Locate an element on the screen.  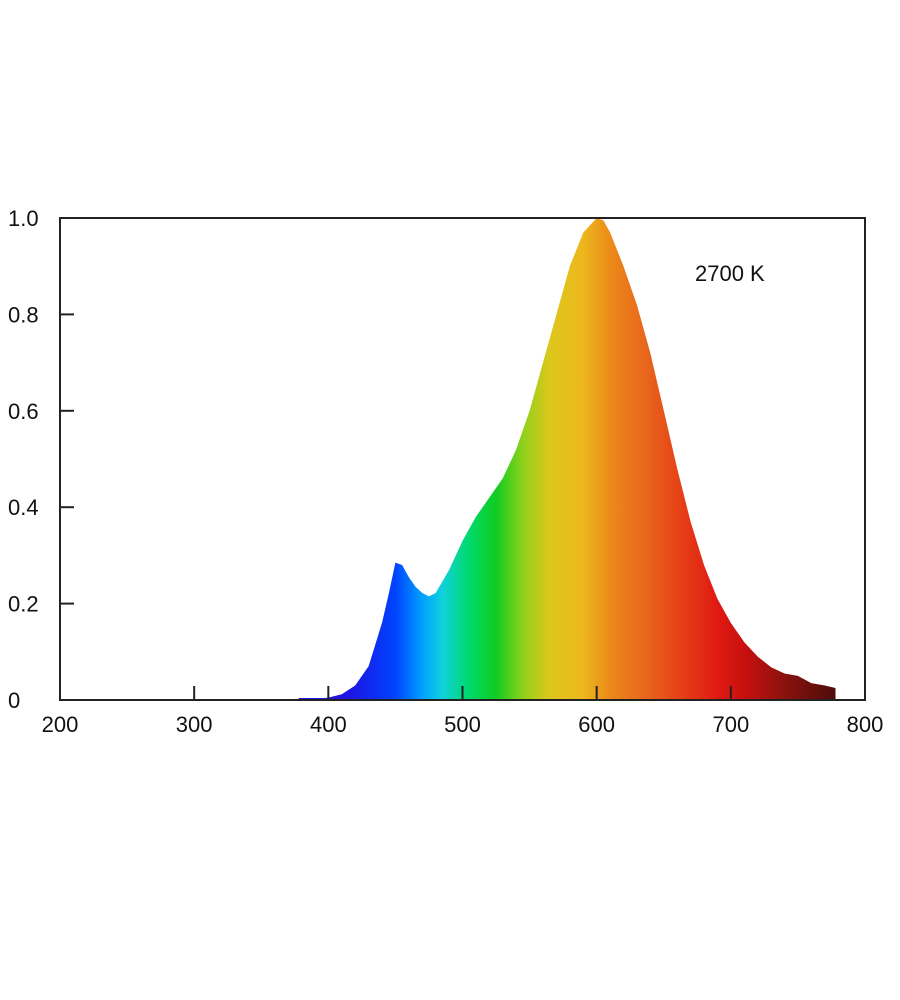
x-tick-label: 500 is located at coordinates (462, 724).